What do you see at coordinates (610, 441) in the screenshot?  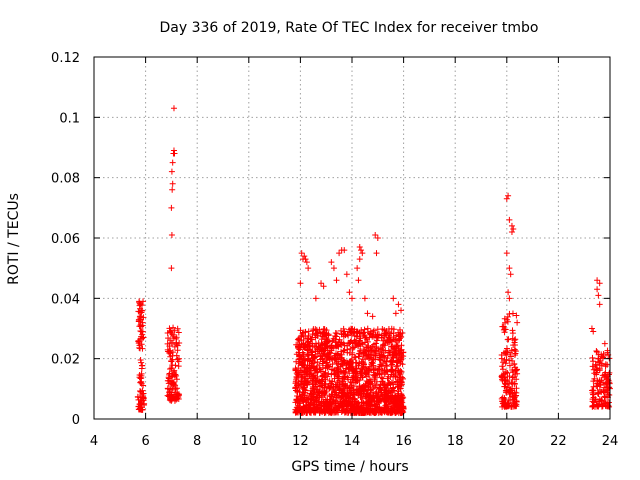 I see `x-tick-label: 24` at bounding box center [610, 441].